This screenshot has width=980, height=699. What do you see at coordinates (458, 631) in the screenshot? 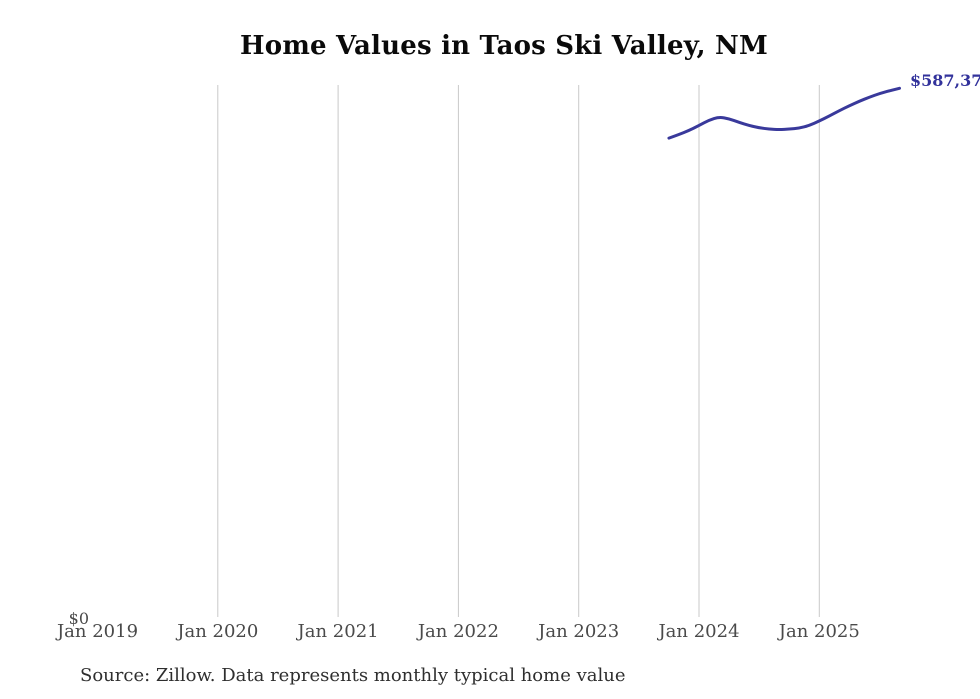
I see `x-tick-label: Jan 2022` at bounding box center [458, 631].